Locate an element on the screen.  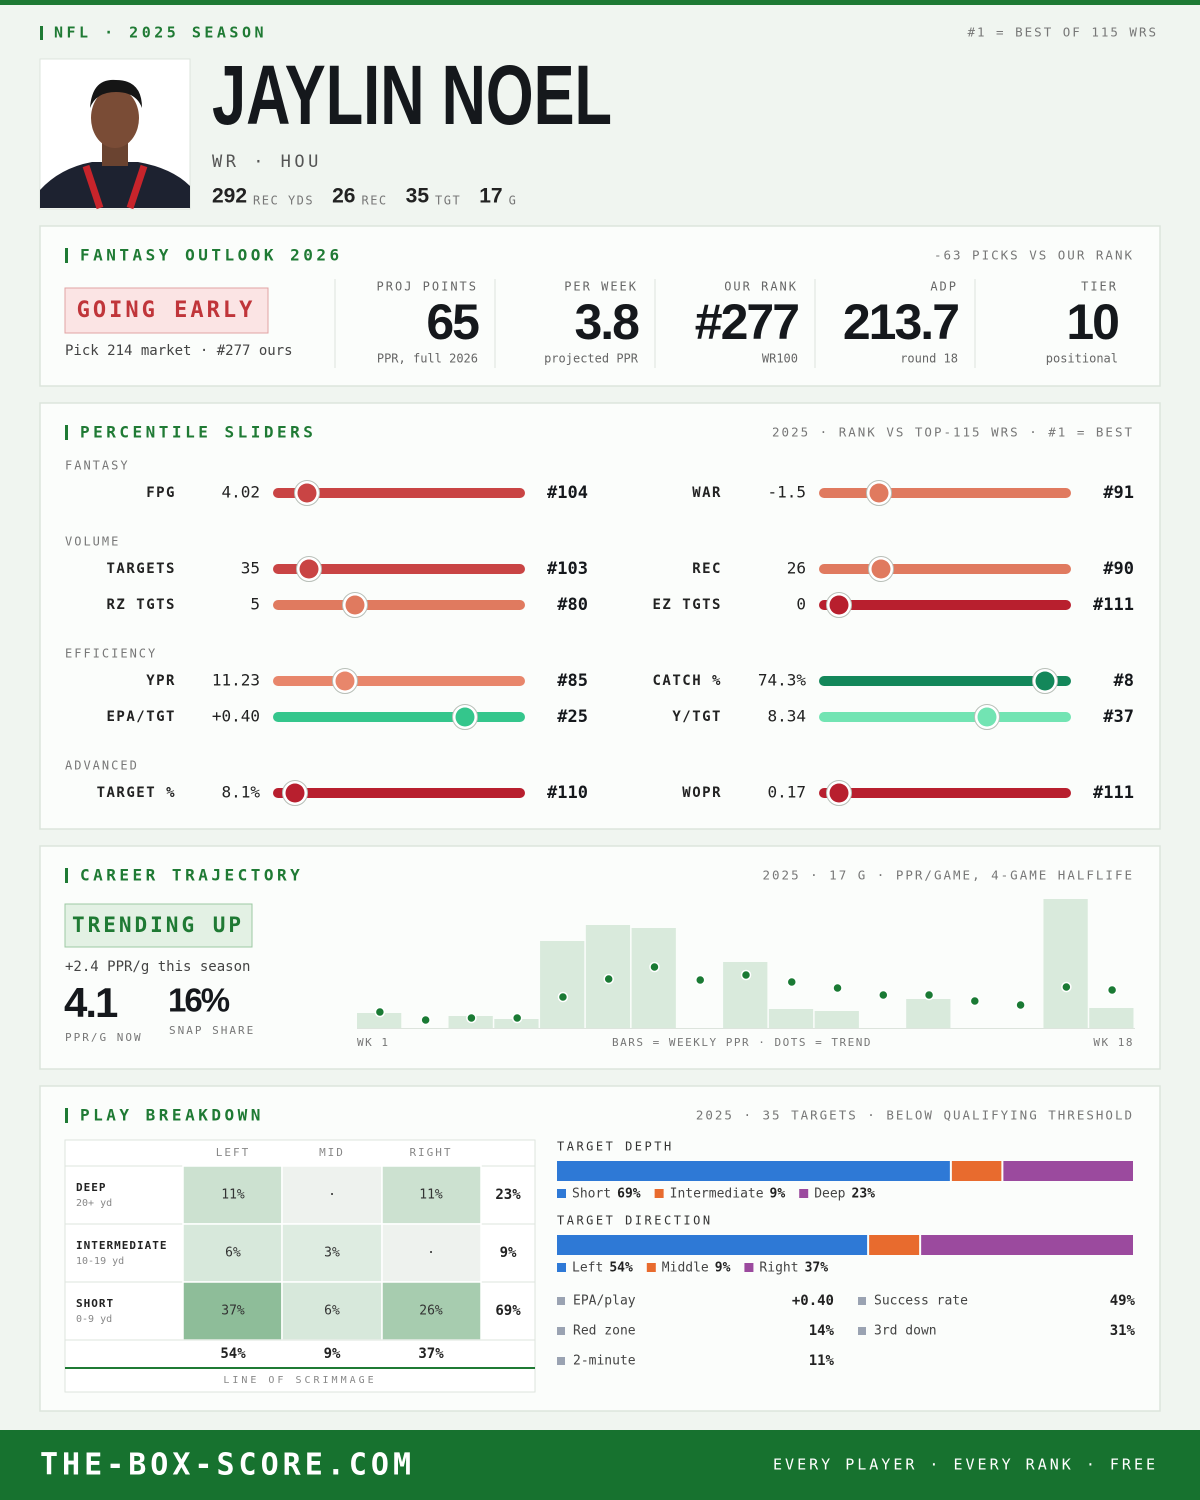
chart-legend: BARS = WEEKLY PPR · DOTS = TREND is located at coordinates (742, 1042).